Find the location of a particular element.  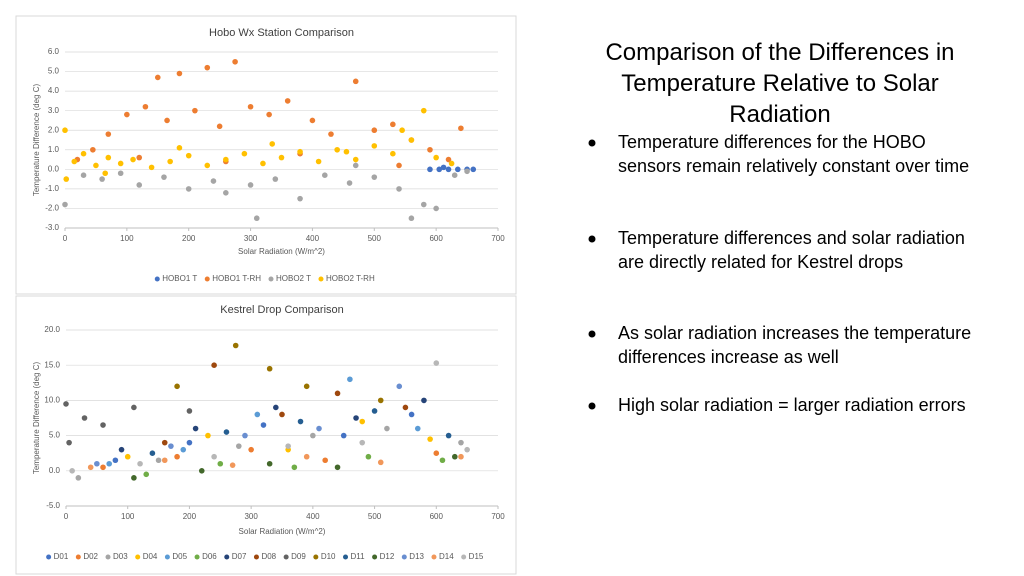

legend-label: D09 is located at coordinates (298, 556).